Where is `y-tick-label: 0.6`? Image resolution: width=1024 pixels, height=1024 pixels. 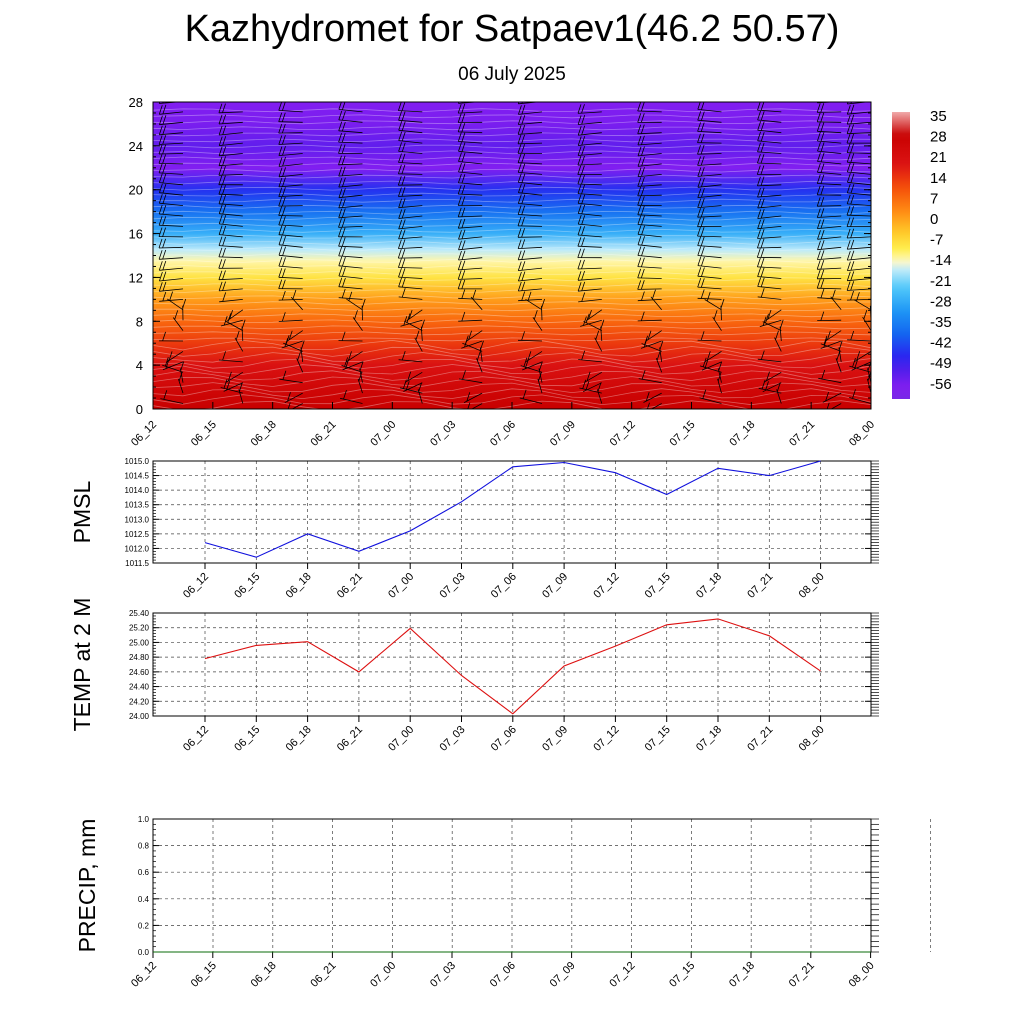 y-tick-label: 0.6 is located at coordinates (144, 872).